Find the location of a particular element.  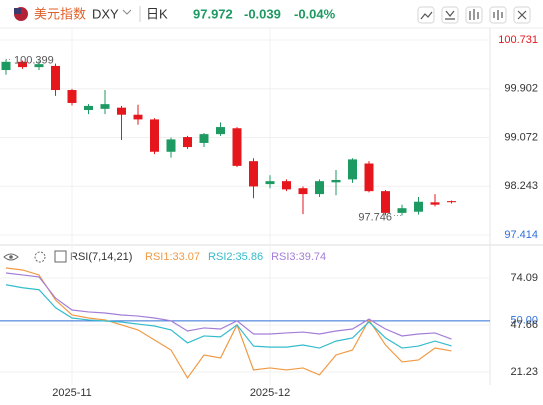

y-tick-label: 50.00 is located at coordinates (524, 321).